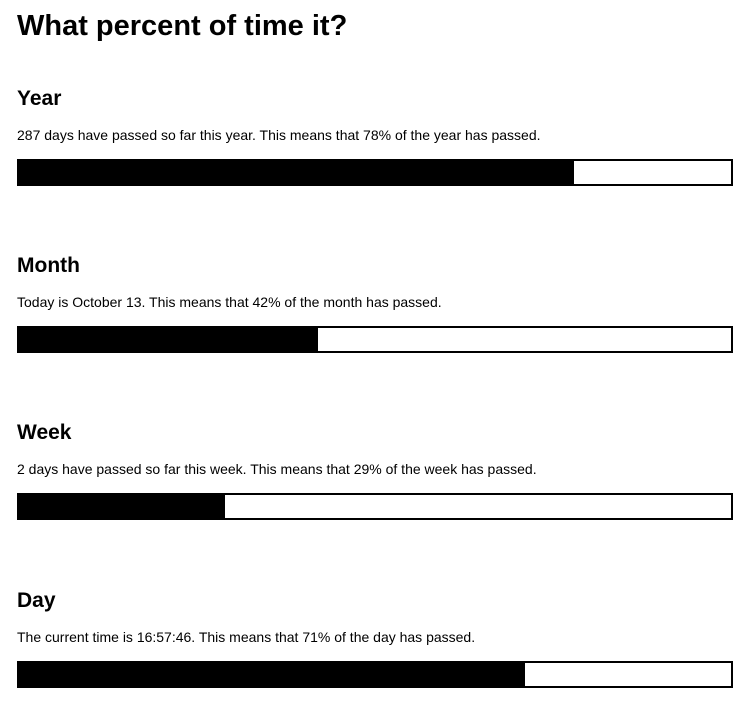 This screenshot has width=750, height=706. Describe the element at coordinates (39, 98) in the screenshot. I see `year-heading: Year` at that location.